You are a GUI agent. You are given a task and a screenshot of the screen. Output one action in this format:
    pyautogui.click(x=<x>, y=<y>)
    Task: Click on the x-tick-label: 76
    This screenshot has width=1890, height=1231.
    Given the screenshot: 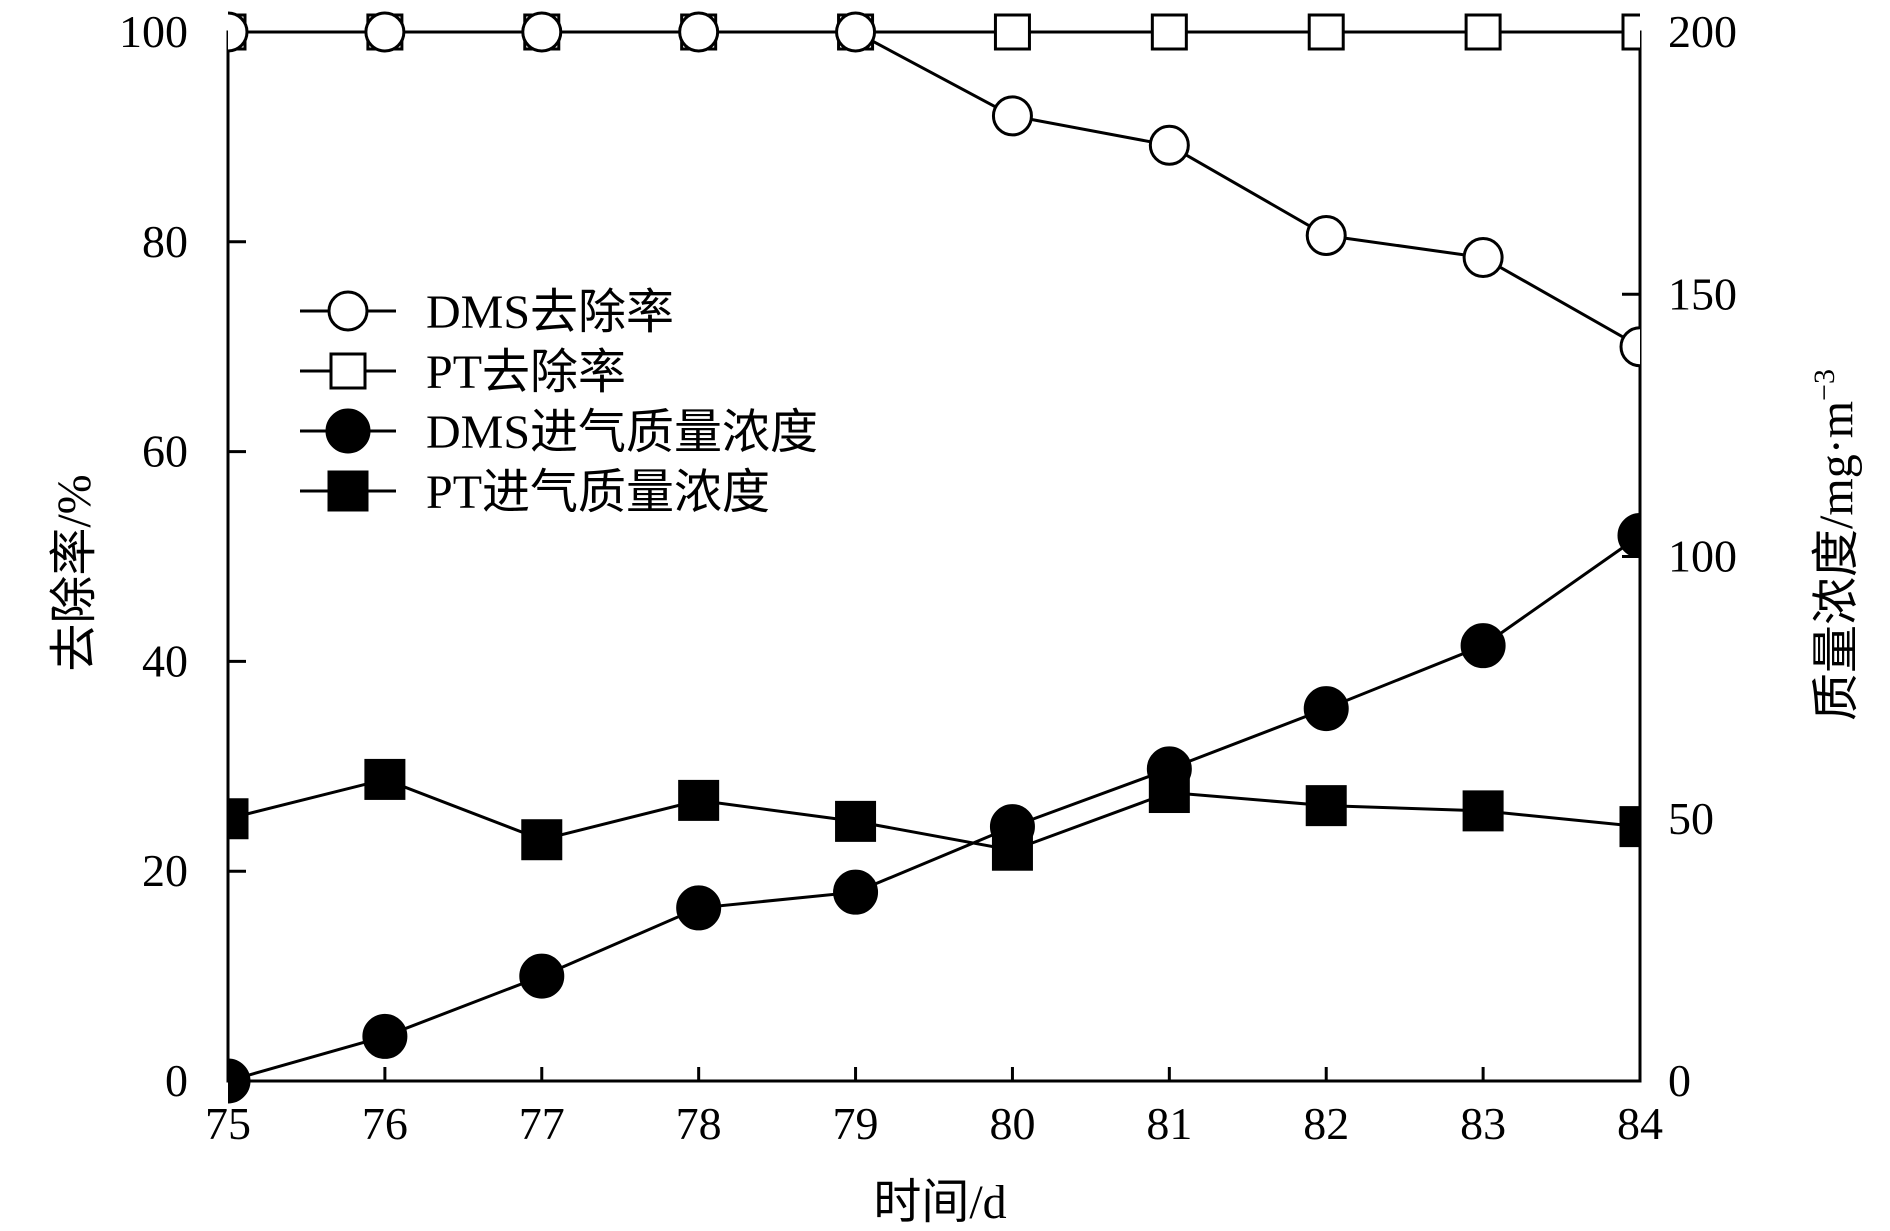 What is the action you would take?
    pyautogui.click(x=385, y=1123)
    